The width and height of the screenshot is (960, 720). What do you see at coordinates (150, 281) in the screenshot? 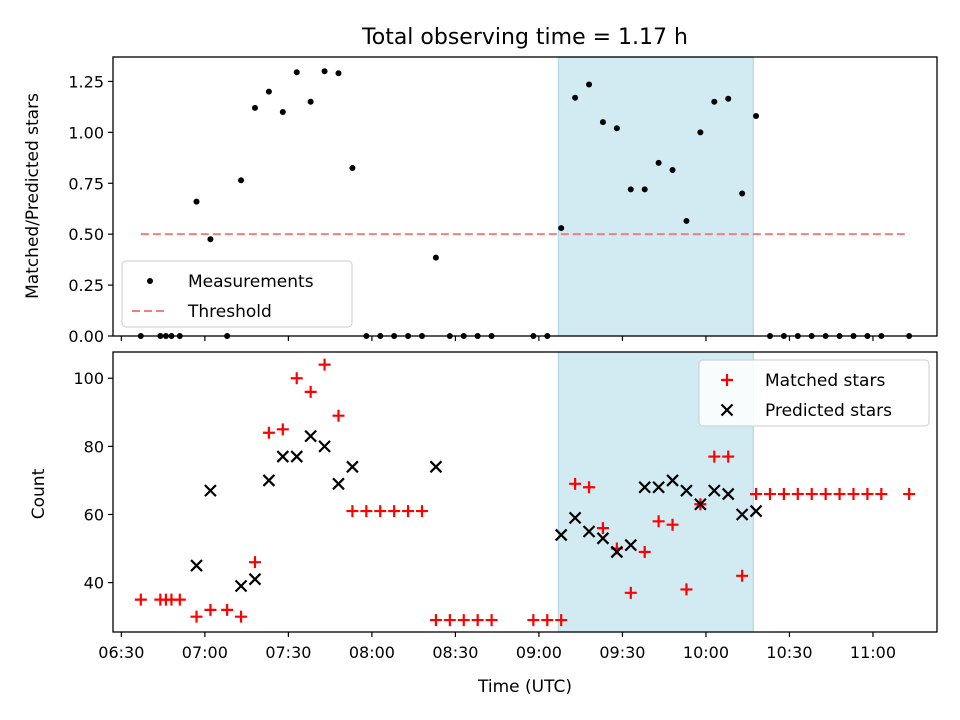
I see `legend-swatch-measurement` at bounding box center [150, 281].